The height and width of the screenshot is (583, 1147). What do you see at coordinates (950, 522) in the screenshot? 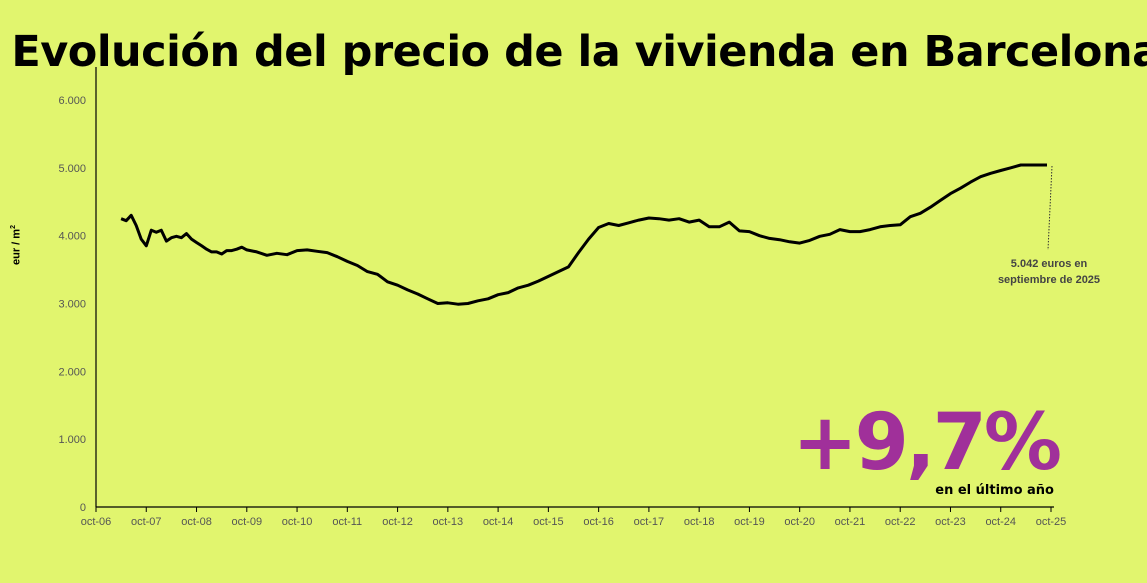
I see `x-tick-label: oct-23` at bounding box center [950, 522].